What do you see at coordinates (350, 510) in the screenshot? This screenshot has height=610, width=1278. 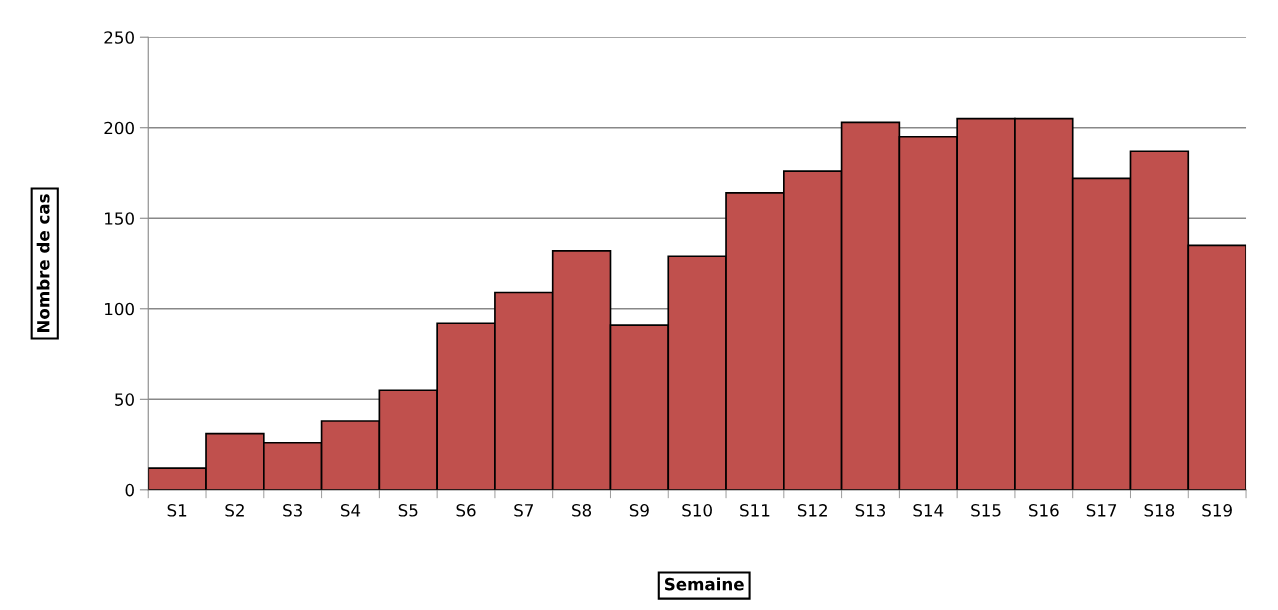 I see `x-tick-label: S4` at bounding box center [350, 510].